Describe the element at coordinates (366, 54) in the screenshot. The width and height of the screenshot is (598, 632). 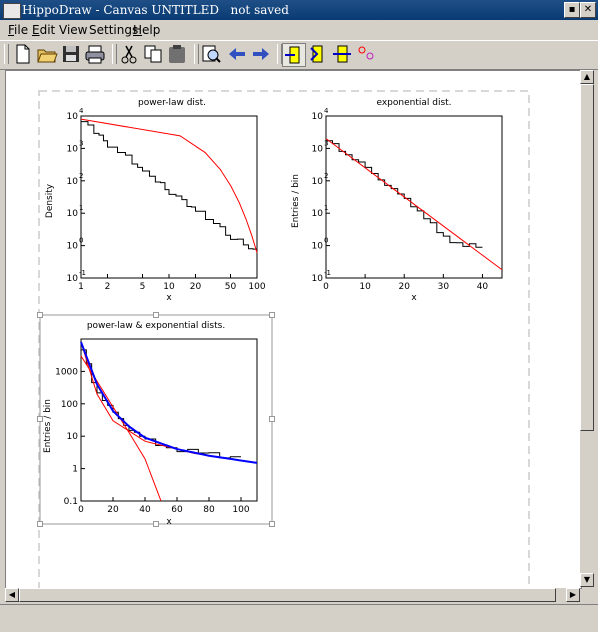
I see `pick-points-icon` at that location.